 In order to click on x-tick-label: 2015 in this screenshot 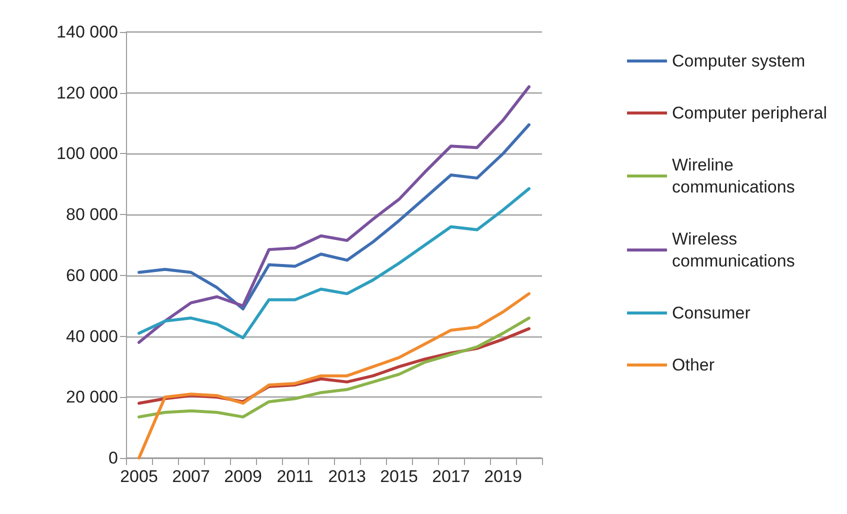, I will do `click(399, 476)`.